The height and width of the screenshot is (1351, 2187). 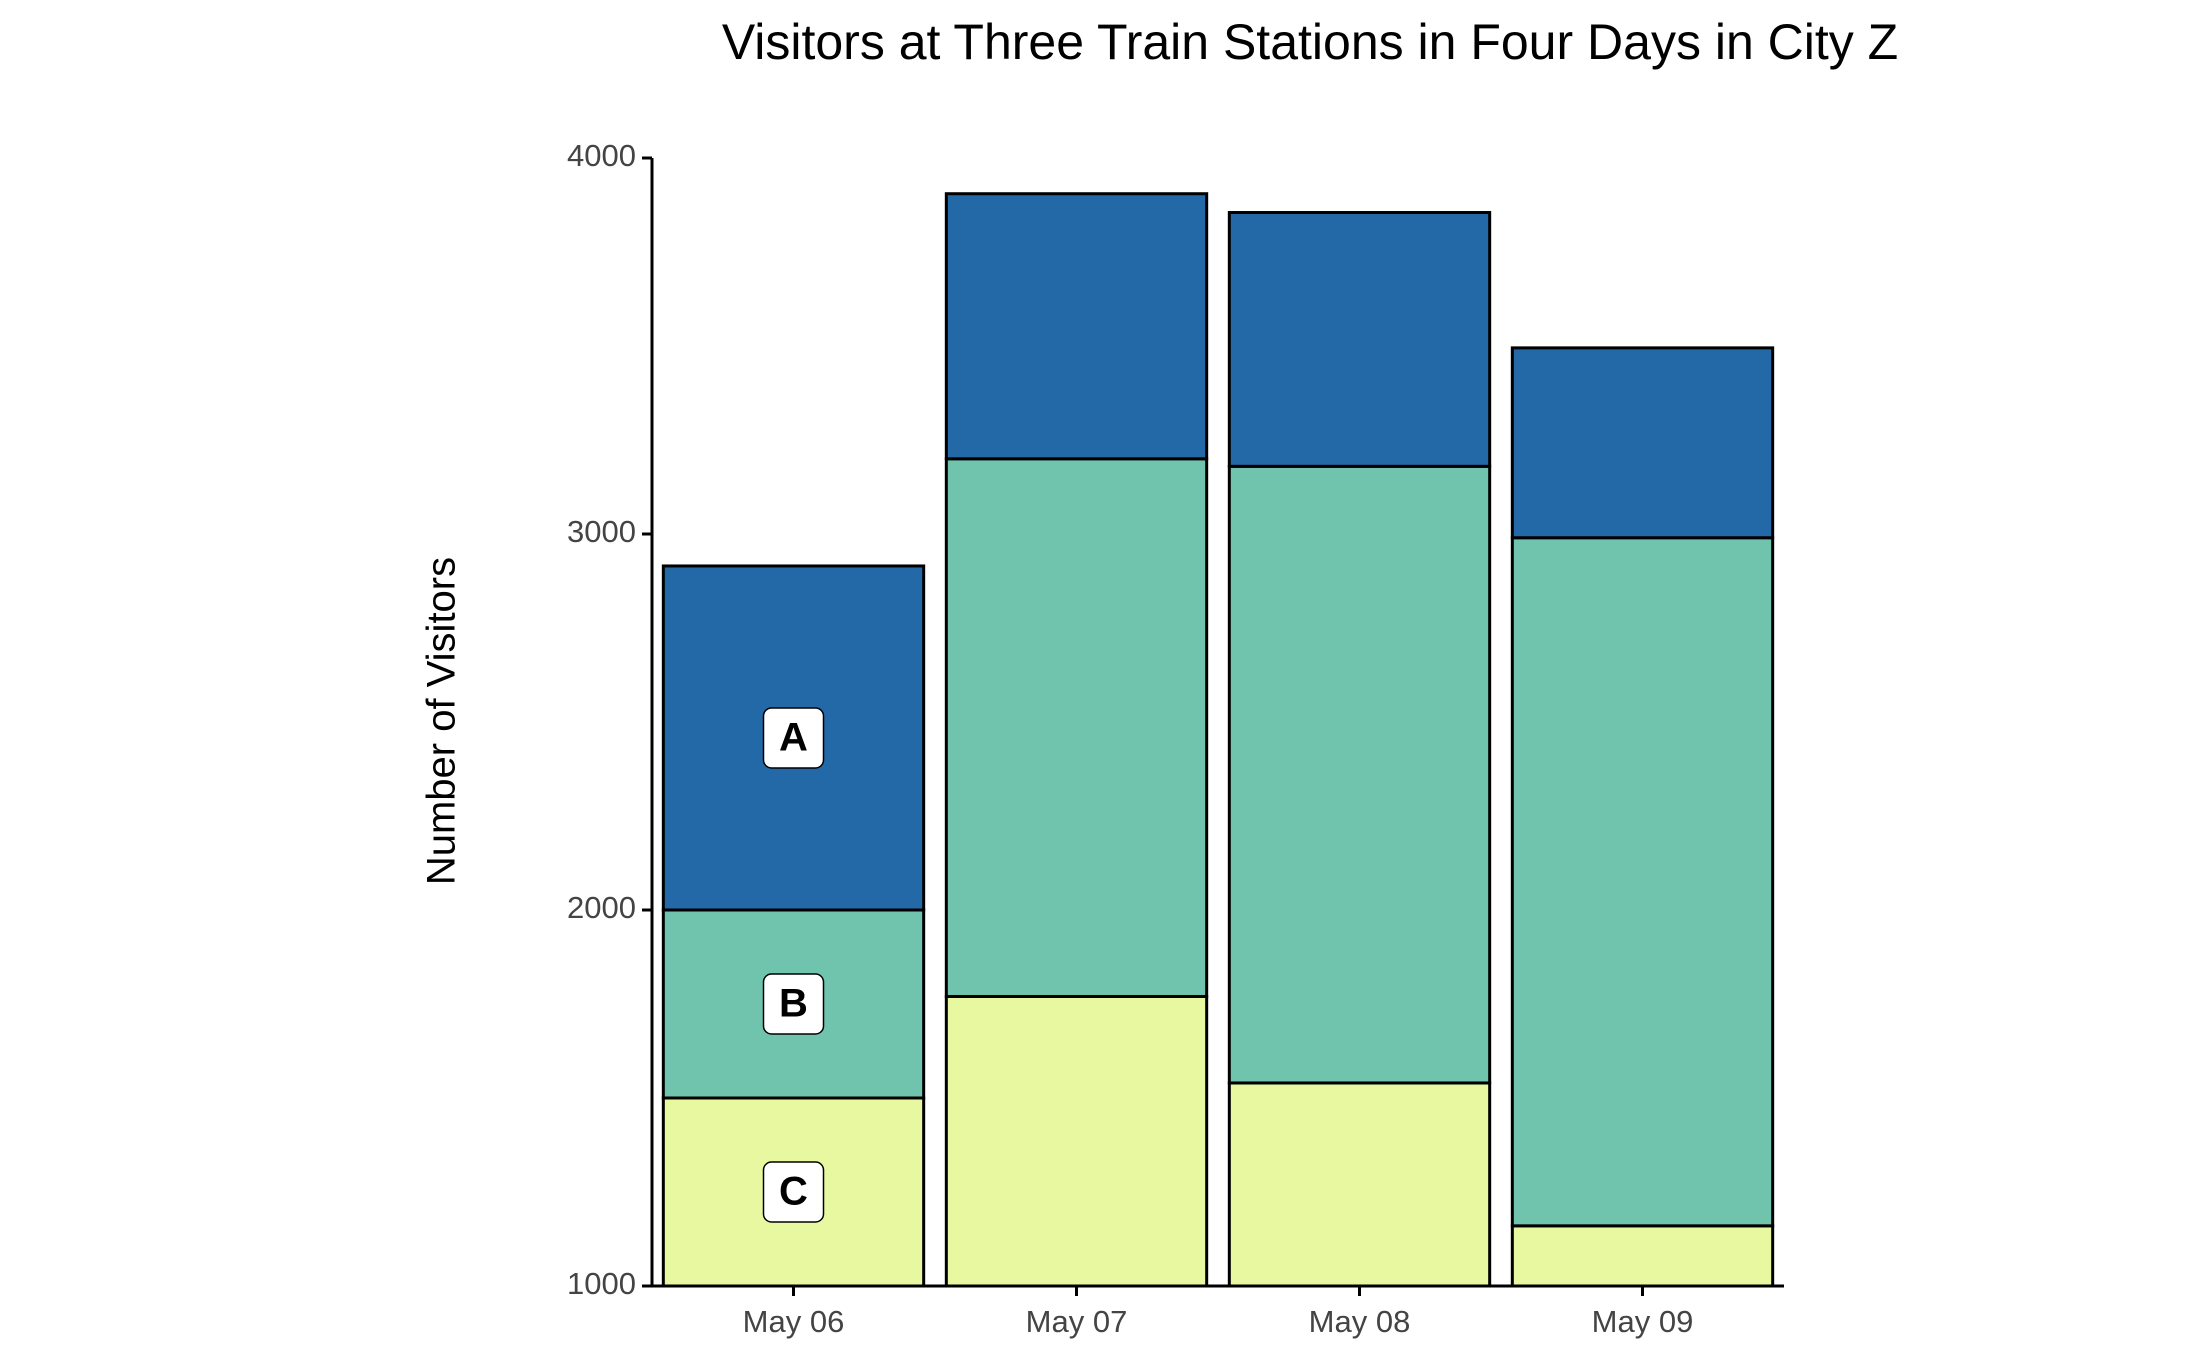 I want to click on y-tick-label: 1000, so click(x=601, y=1283).